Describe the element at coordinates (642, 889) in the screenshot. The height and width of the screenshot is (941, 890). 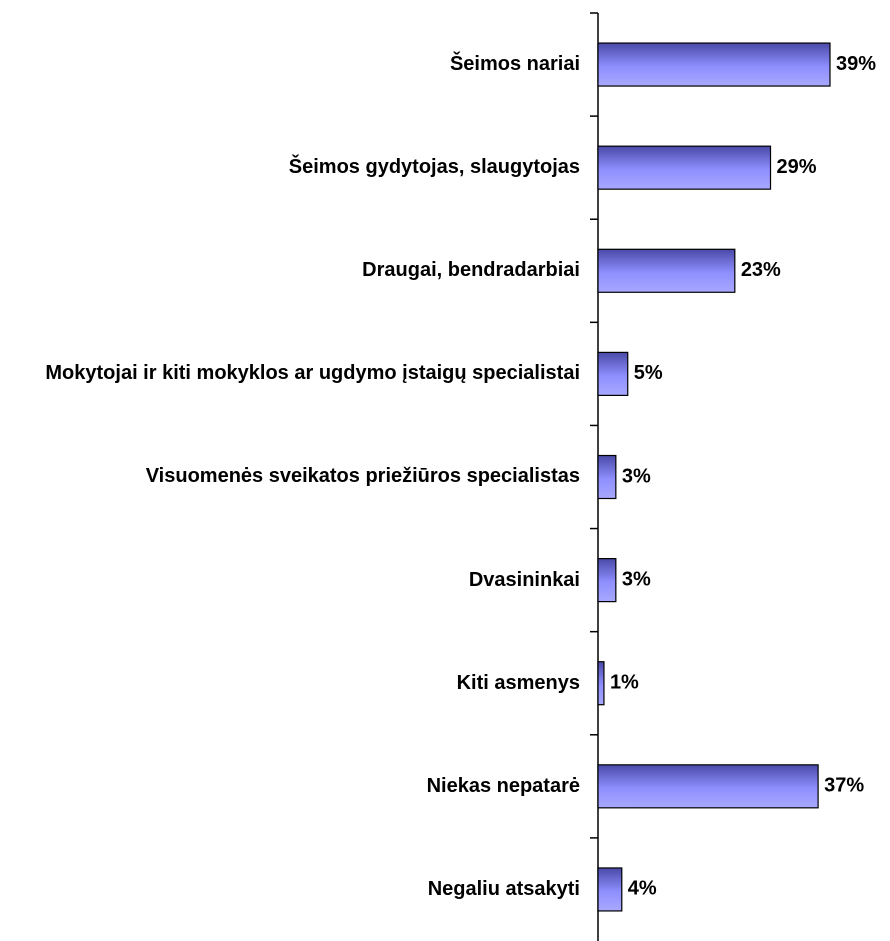
I see `value-label: 4%` at that location.